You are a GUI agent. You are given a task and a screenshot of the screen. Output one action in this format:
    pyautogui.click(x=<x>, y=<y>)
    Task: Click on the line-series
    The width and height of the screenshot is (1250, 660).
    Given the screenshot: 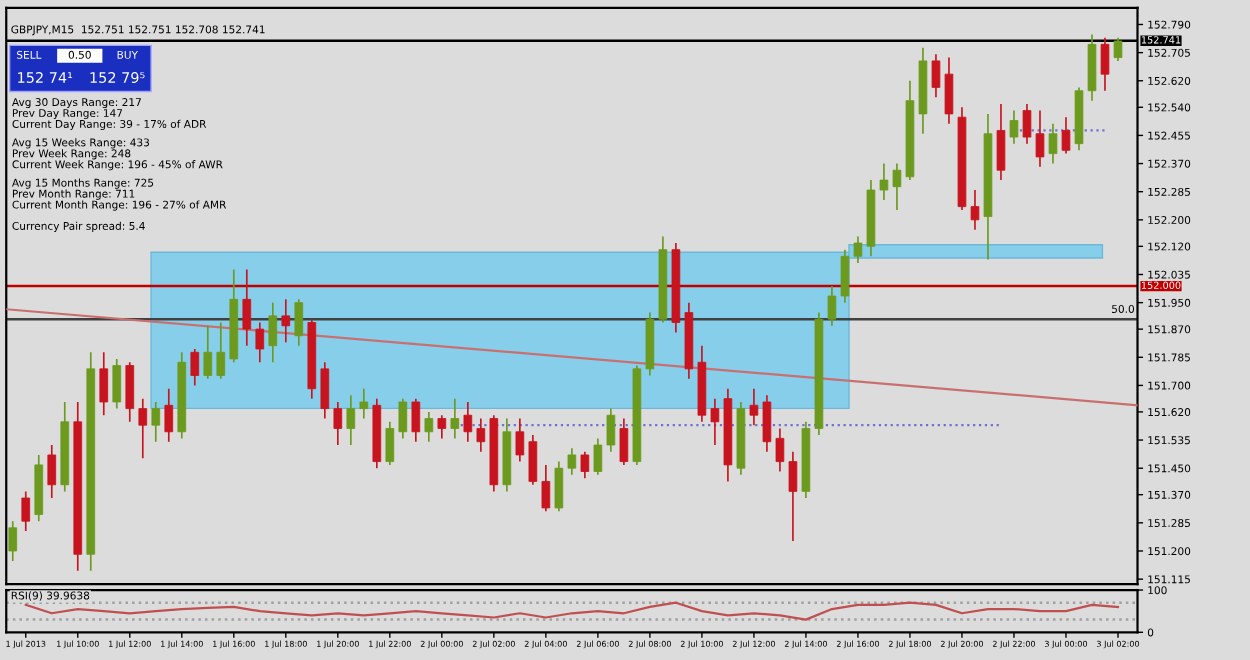 What is the action you would take?
    pyautogui.click(x=572, y=611)
    